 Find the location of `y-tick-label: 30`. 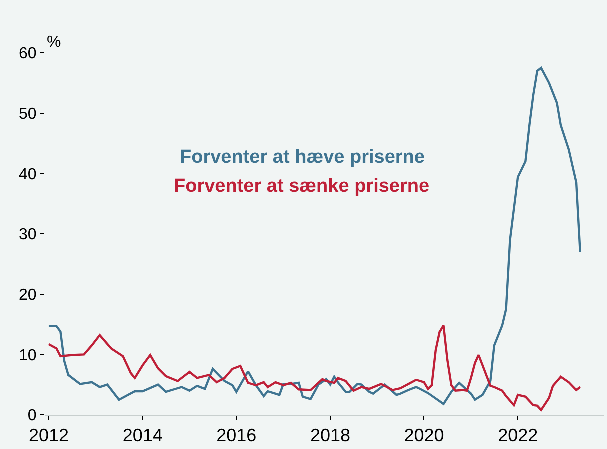

y-tick-label: 30 is located at coordinates (28, 235).